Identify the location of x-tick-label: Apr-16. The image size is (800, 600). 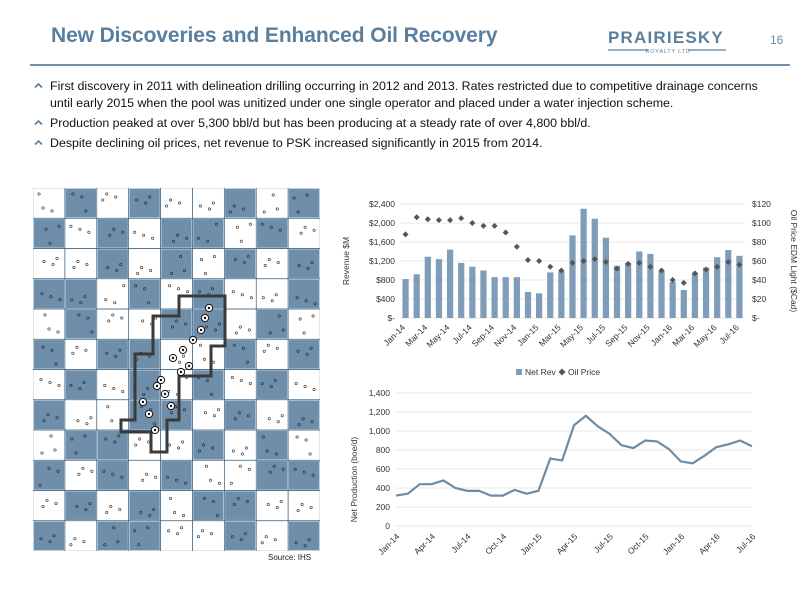
(709, 543).